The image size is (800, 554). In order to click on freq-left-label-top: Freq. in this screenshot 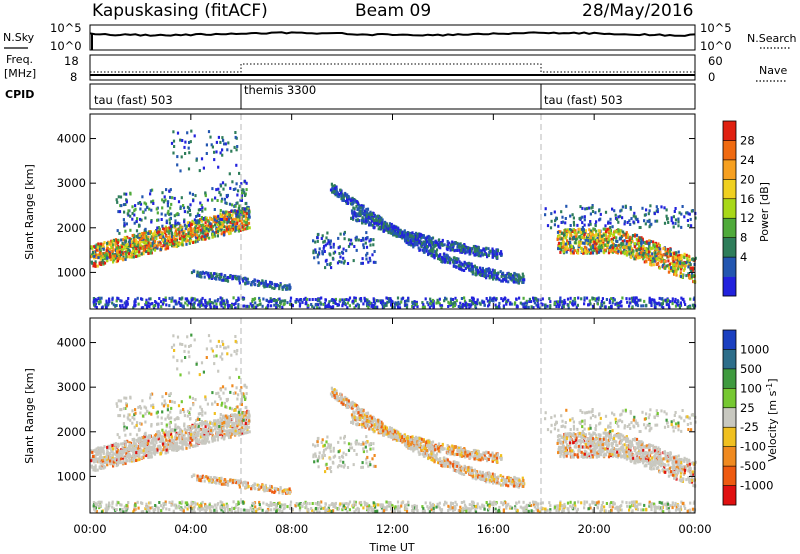, I will do `click(19, 59)`.